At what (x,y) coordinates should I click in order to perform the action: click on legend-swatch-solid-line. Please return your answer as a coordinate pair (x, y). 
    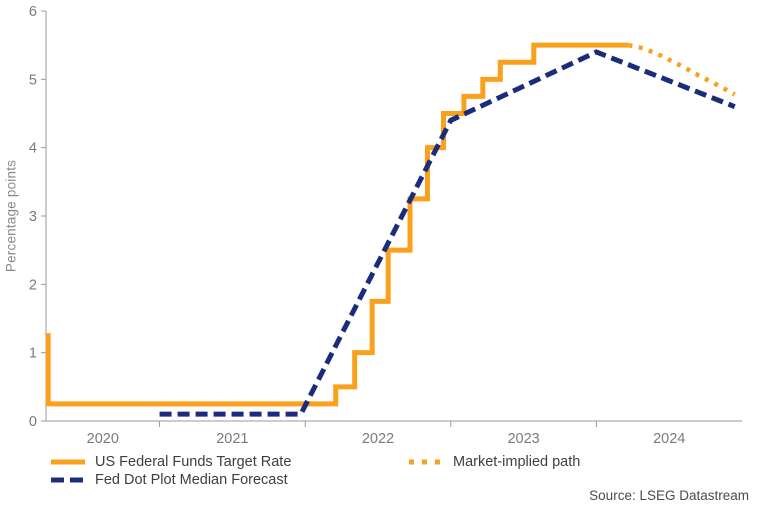
    Looking at the image, I should click on (68, 462).